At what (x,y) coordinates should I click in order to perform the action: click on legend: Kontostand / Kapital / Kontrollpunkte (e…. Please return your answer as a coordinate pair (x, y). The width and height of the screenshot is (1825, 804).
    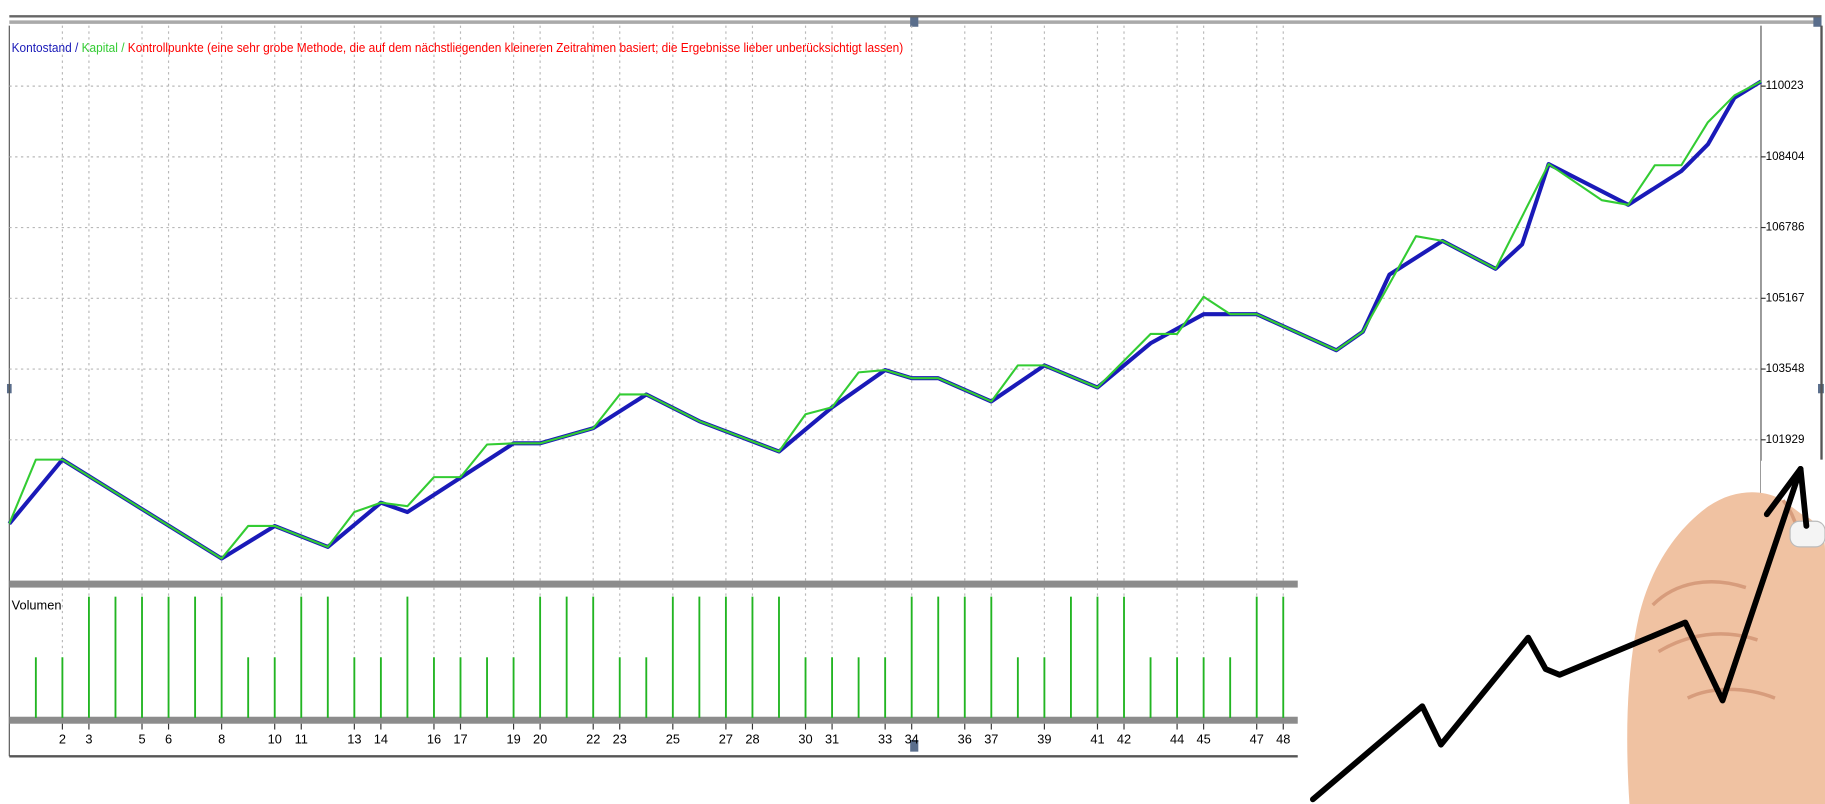
    Looking at the image, I should click on (458, 47).